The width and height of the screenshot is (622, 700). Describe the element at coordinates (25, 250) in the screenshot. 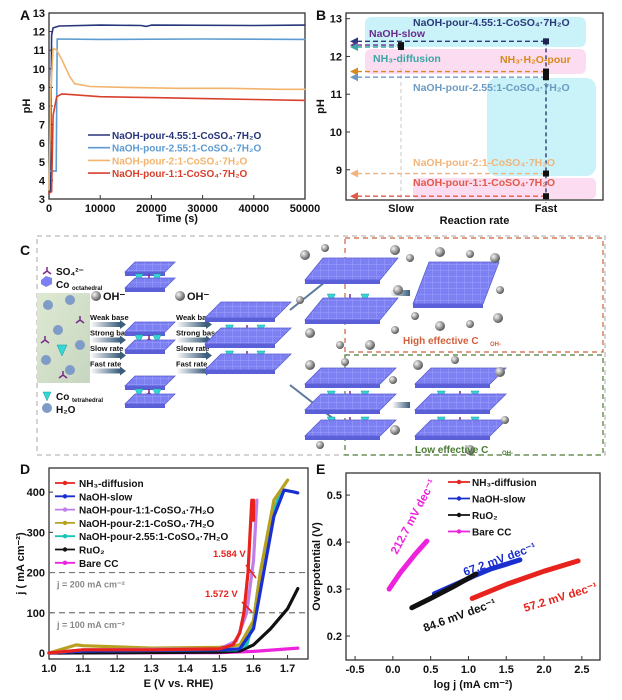

I see `panel-label-c: C` at that location.